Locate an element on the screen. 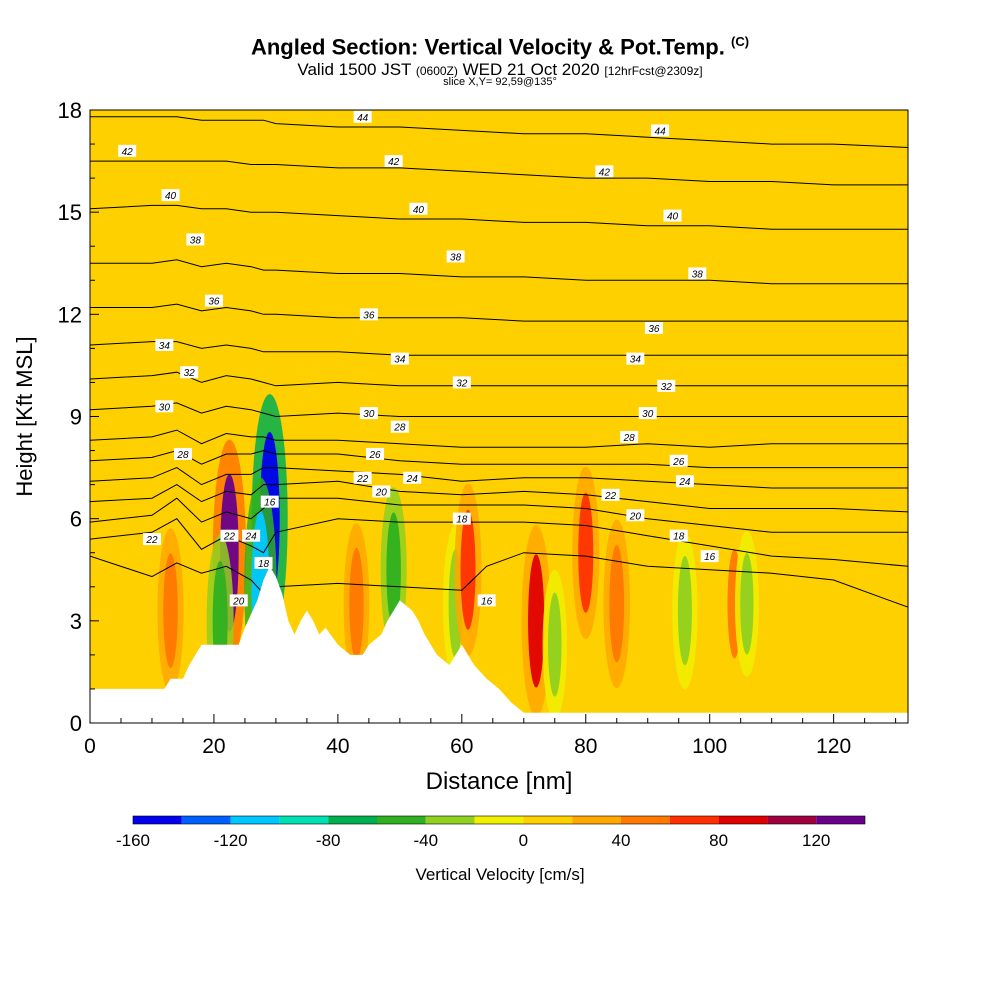  isentrope-label: 18 is located at coordinates (461, 519).